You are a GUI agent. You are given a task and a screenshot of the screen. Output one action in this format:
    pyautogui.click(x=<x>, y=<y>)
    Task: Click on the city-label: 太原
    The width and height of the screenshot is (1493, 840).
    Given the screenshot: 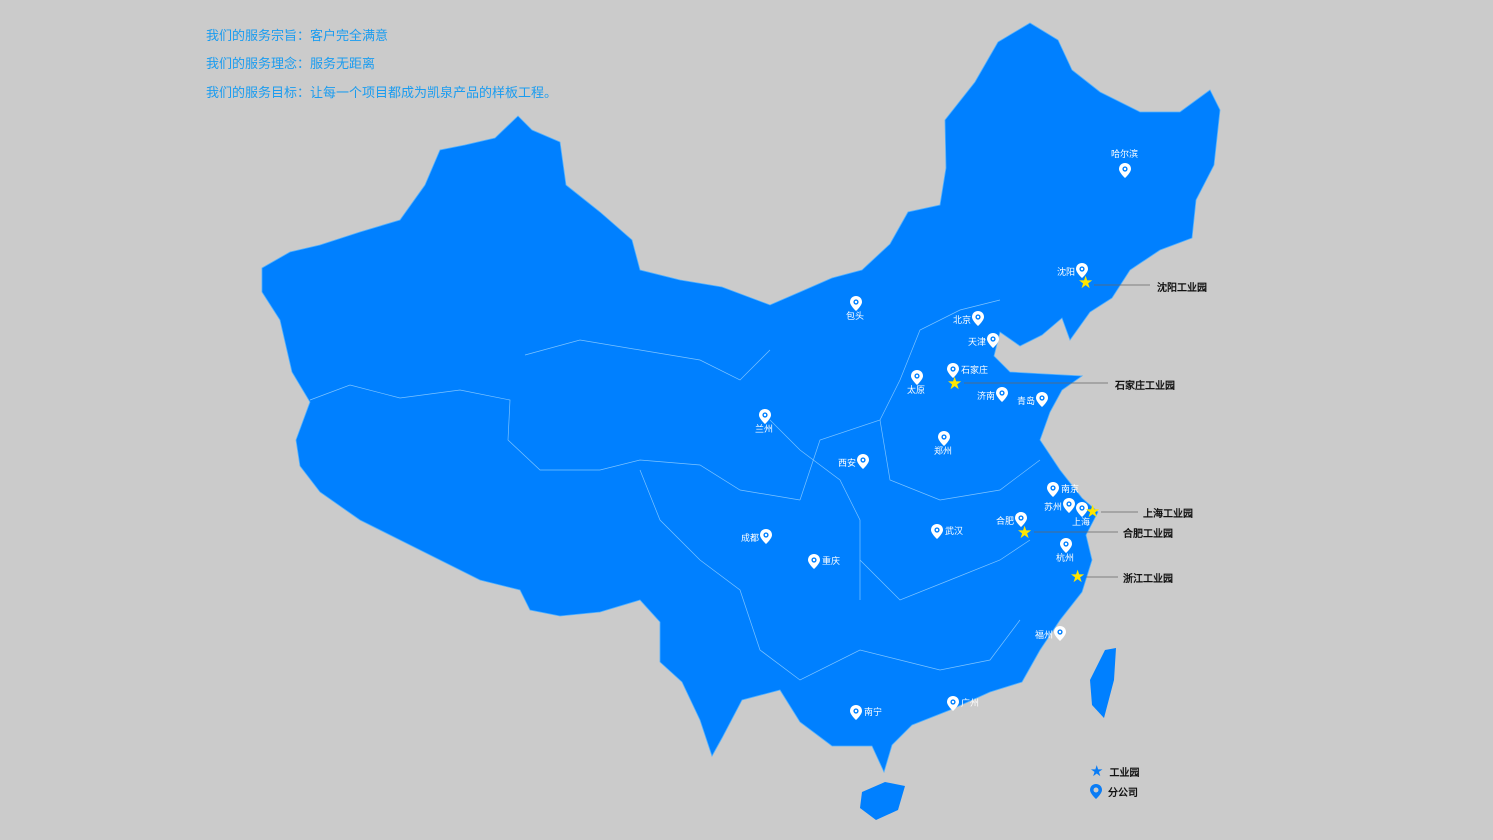 What is the action you would take?
    pyautogui.click(x=916, y=391)
    